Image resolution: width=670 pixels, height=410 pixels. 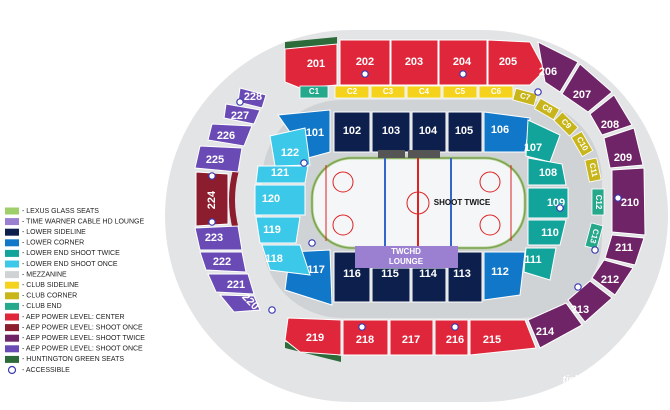 I want to click on section-label: 205, so click(x=508, y=62).